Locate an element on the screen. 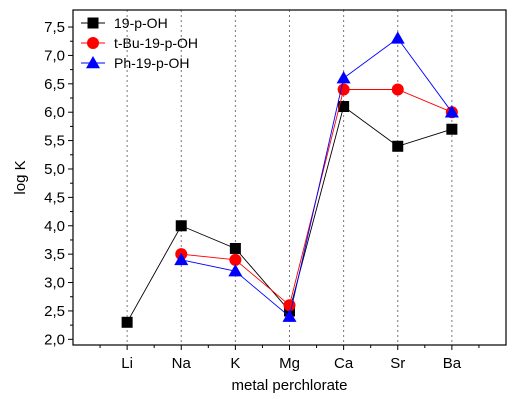  legend: 19-p-OH t-Bu-19-p-OH Ph-19-p-OH is located at coordinates (139, 43).